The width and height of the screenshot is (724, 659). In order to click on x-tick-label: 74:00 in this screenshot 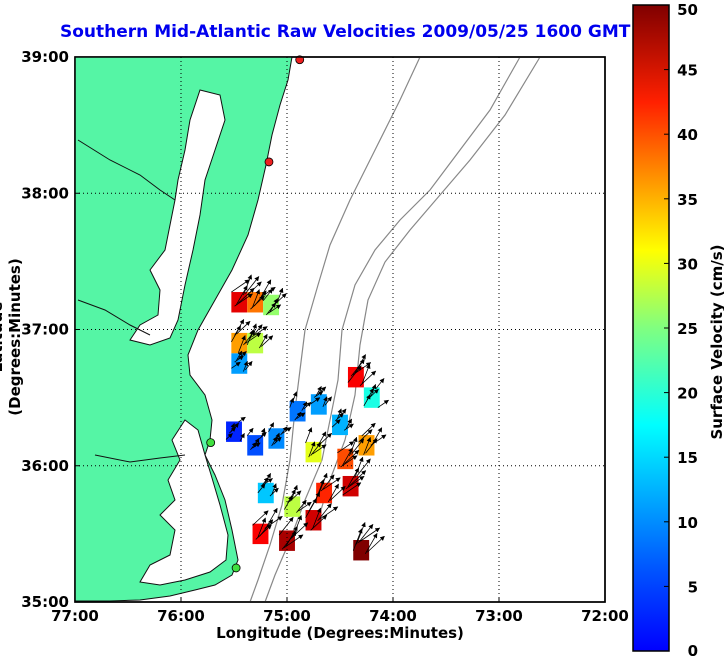, I will do `click(393, 616)`.